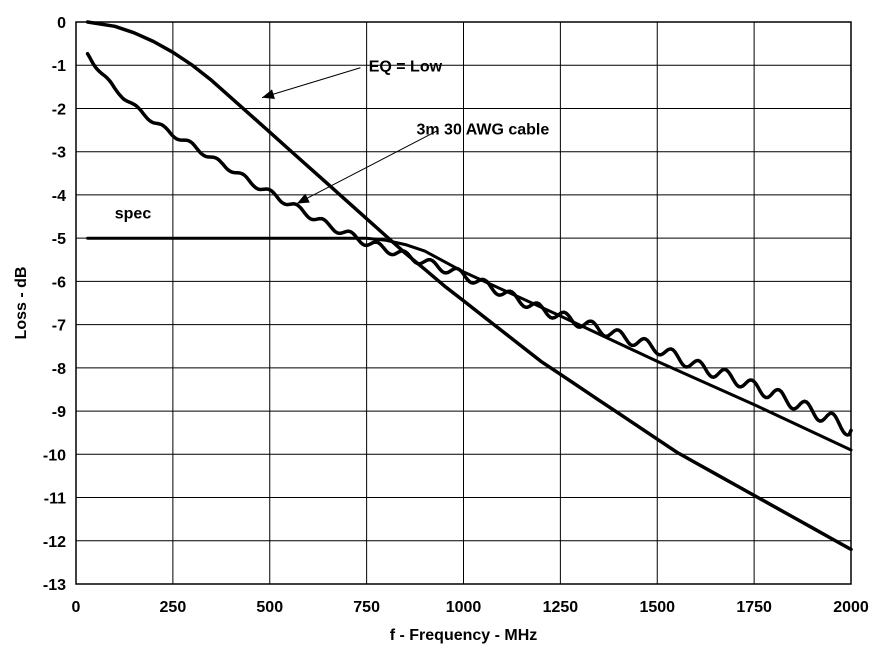 This screenshot has height=650, width=874. I want to click on x-tick-label: 250, so click(173, 607).